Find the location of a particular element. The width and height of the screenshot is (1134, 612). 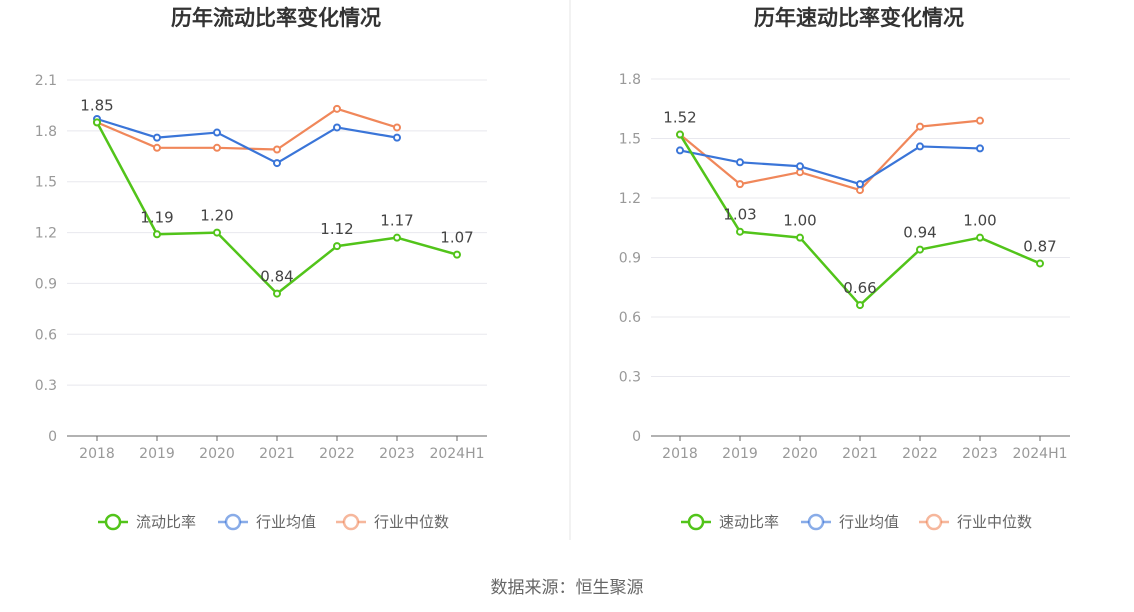

data-label: 1.07 is located at coordinates (456, 238).